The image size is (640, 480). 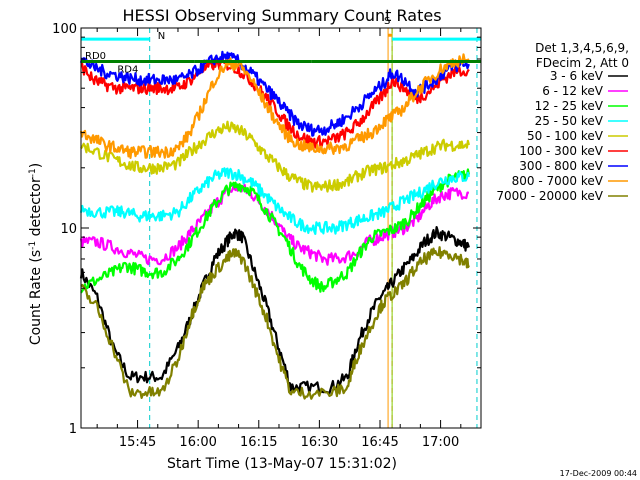 I want to click on y-axis-label: Count Rate (s-1 detector-1), so click(x=36, y=254).